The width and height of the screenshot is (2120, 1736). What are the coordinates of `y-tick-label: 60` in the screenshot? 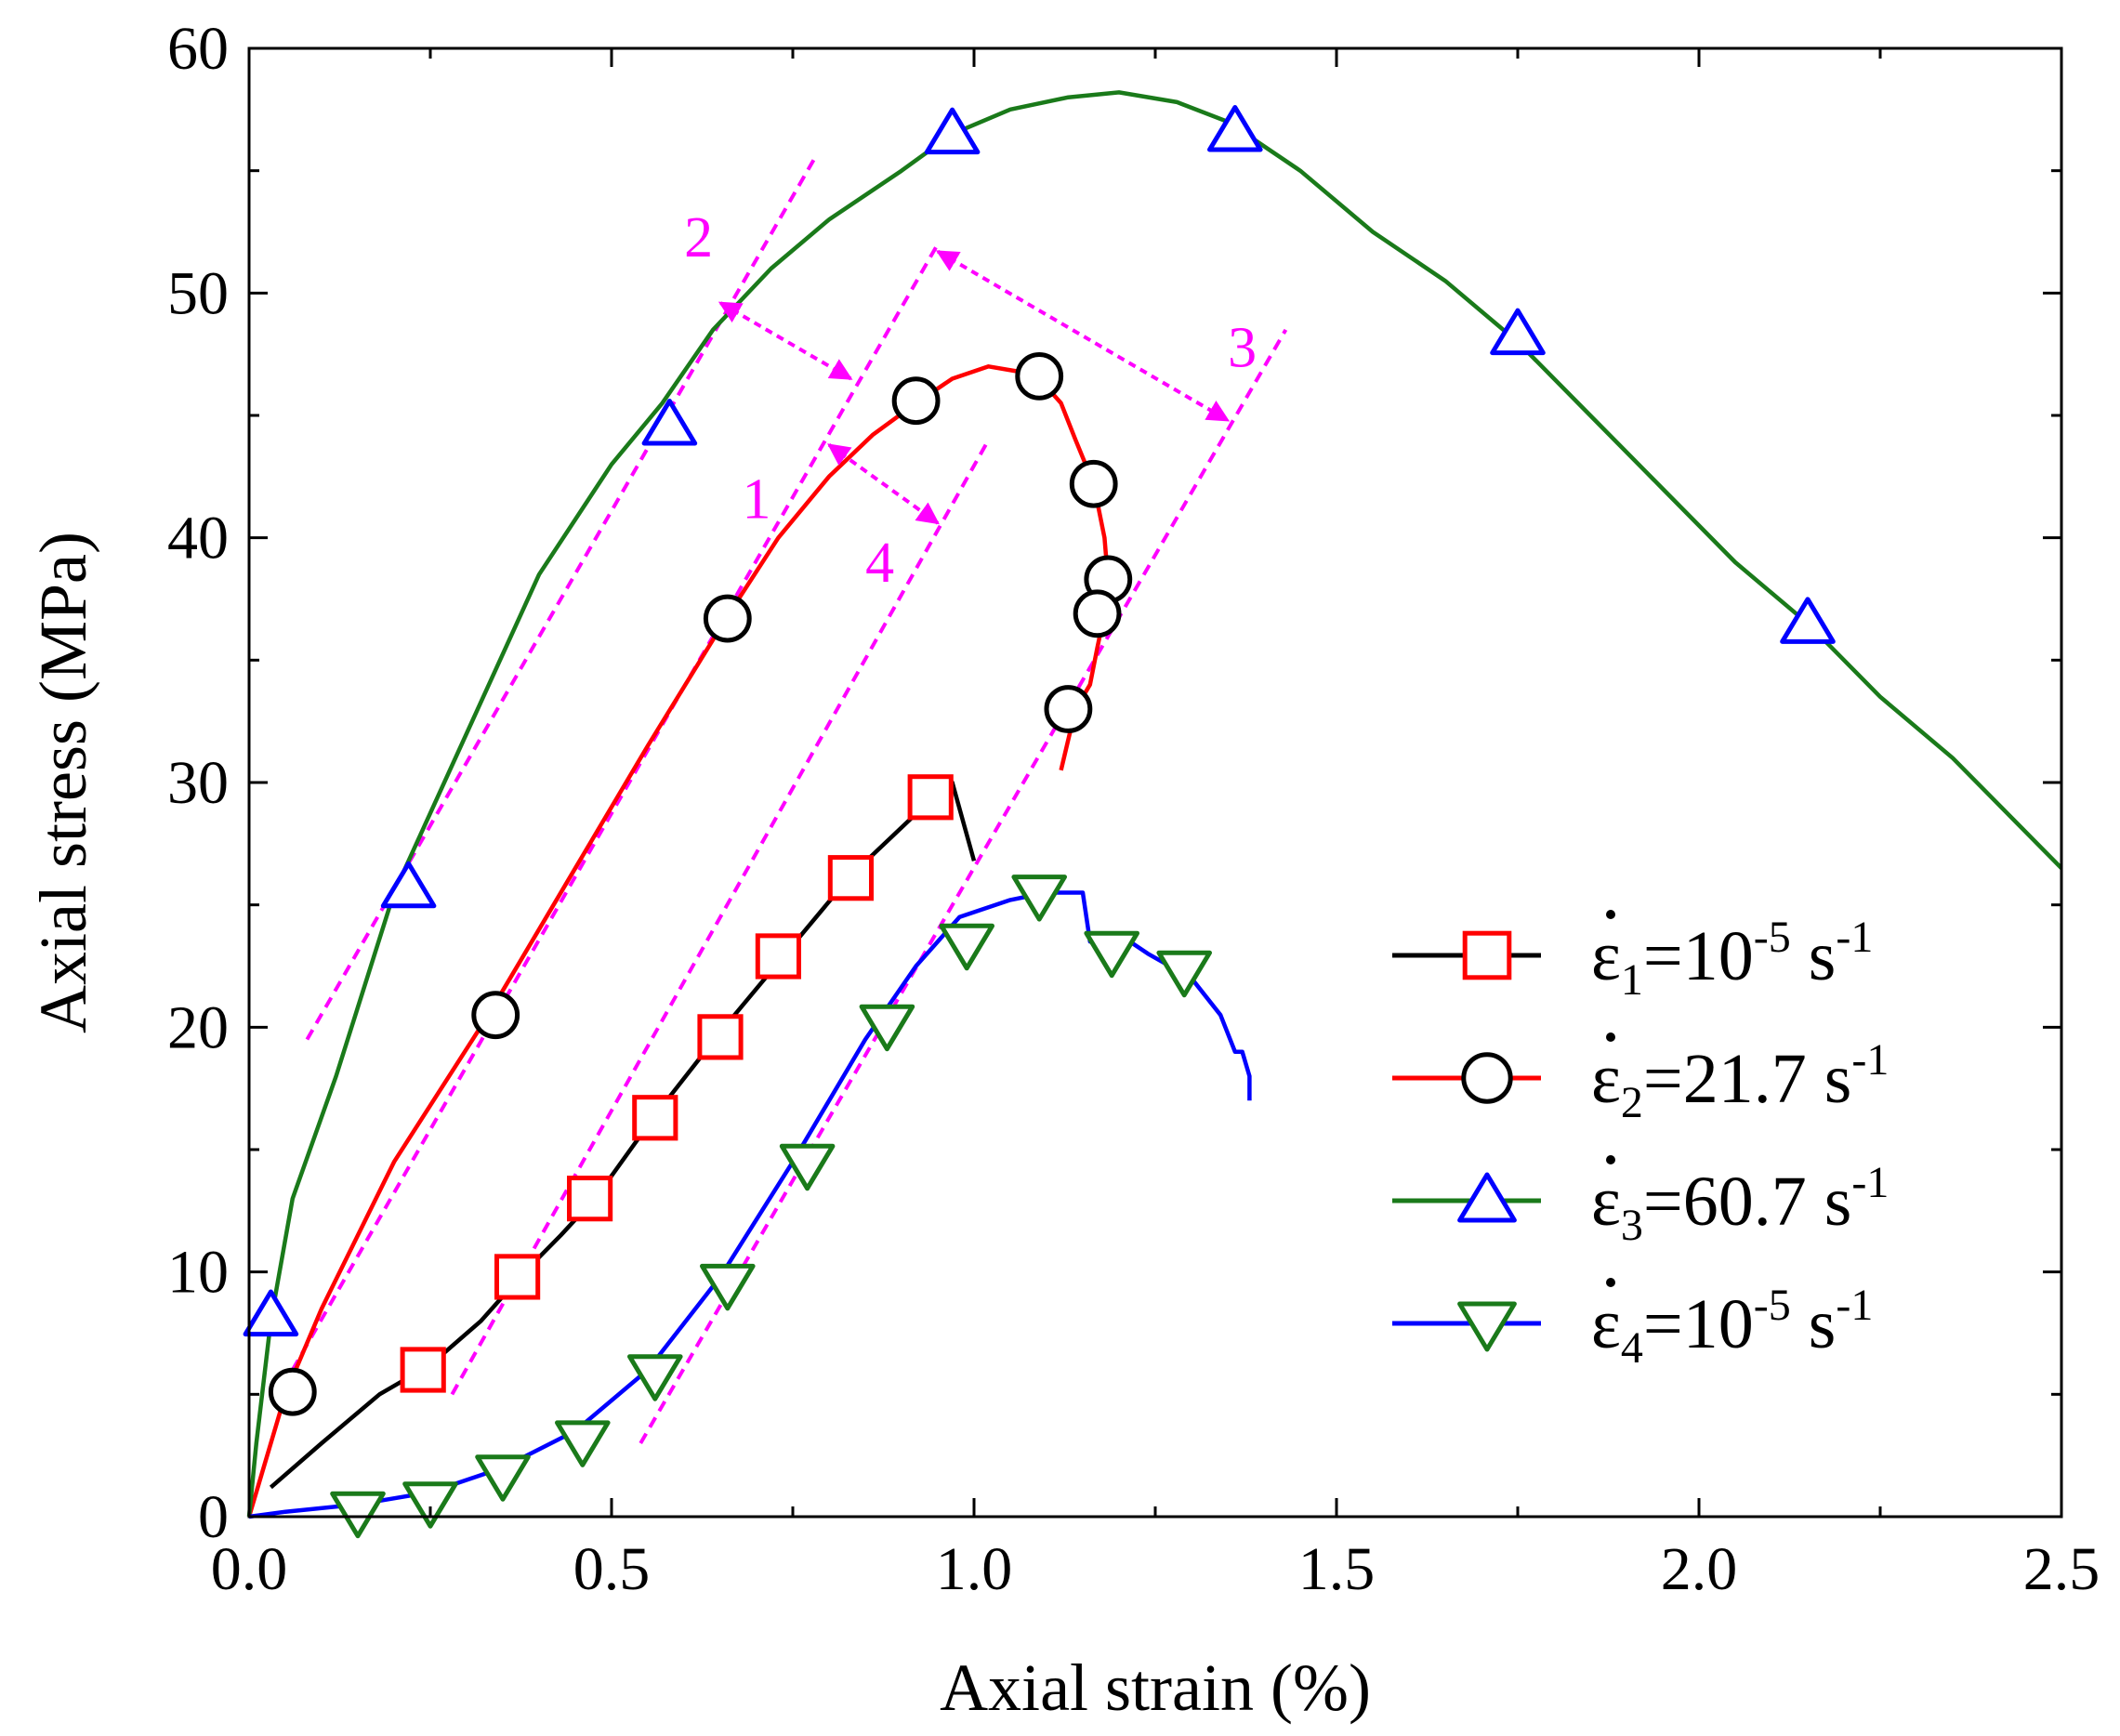 It's located at (198, 49).